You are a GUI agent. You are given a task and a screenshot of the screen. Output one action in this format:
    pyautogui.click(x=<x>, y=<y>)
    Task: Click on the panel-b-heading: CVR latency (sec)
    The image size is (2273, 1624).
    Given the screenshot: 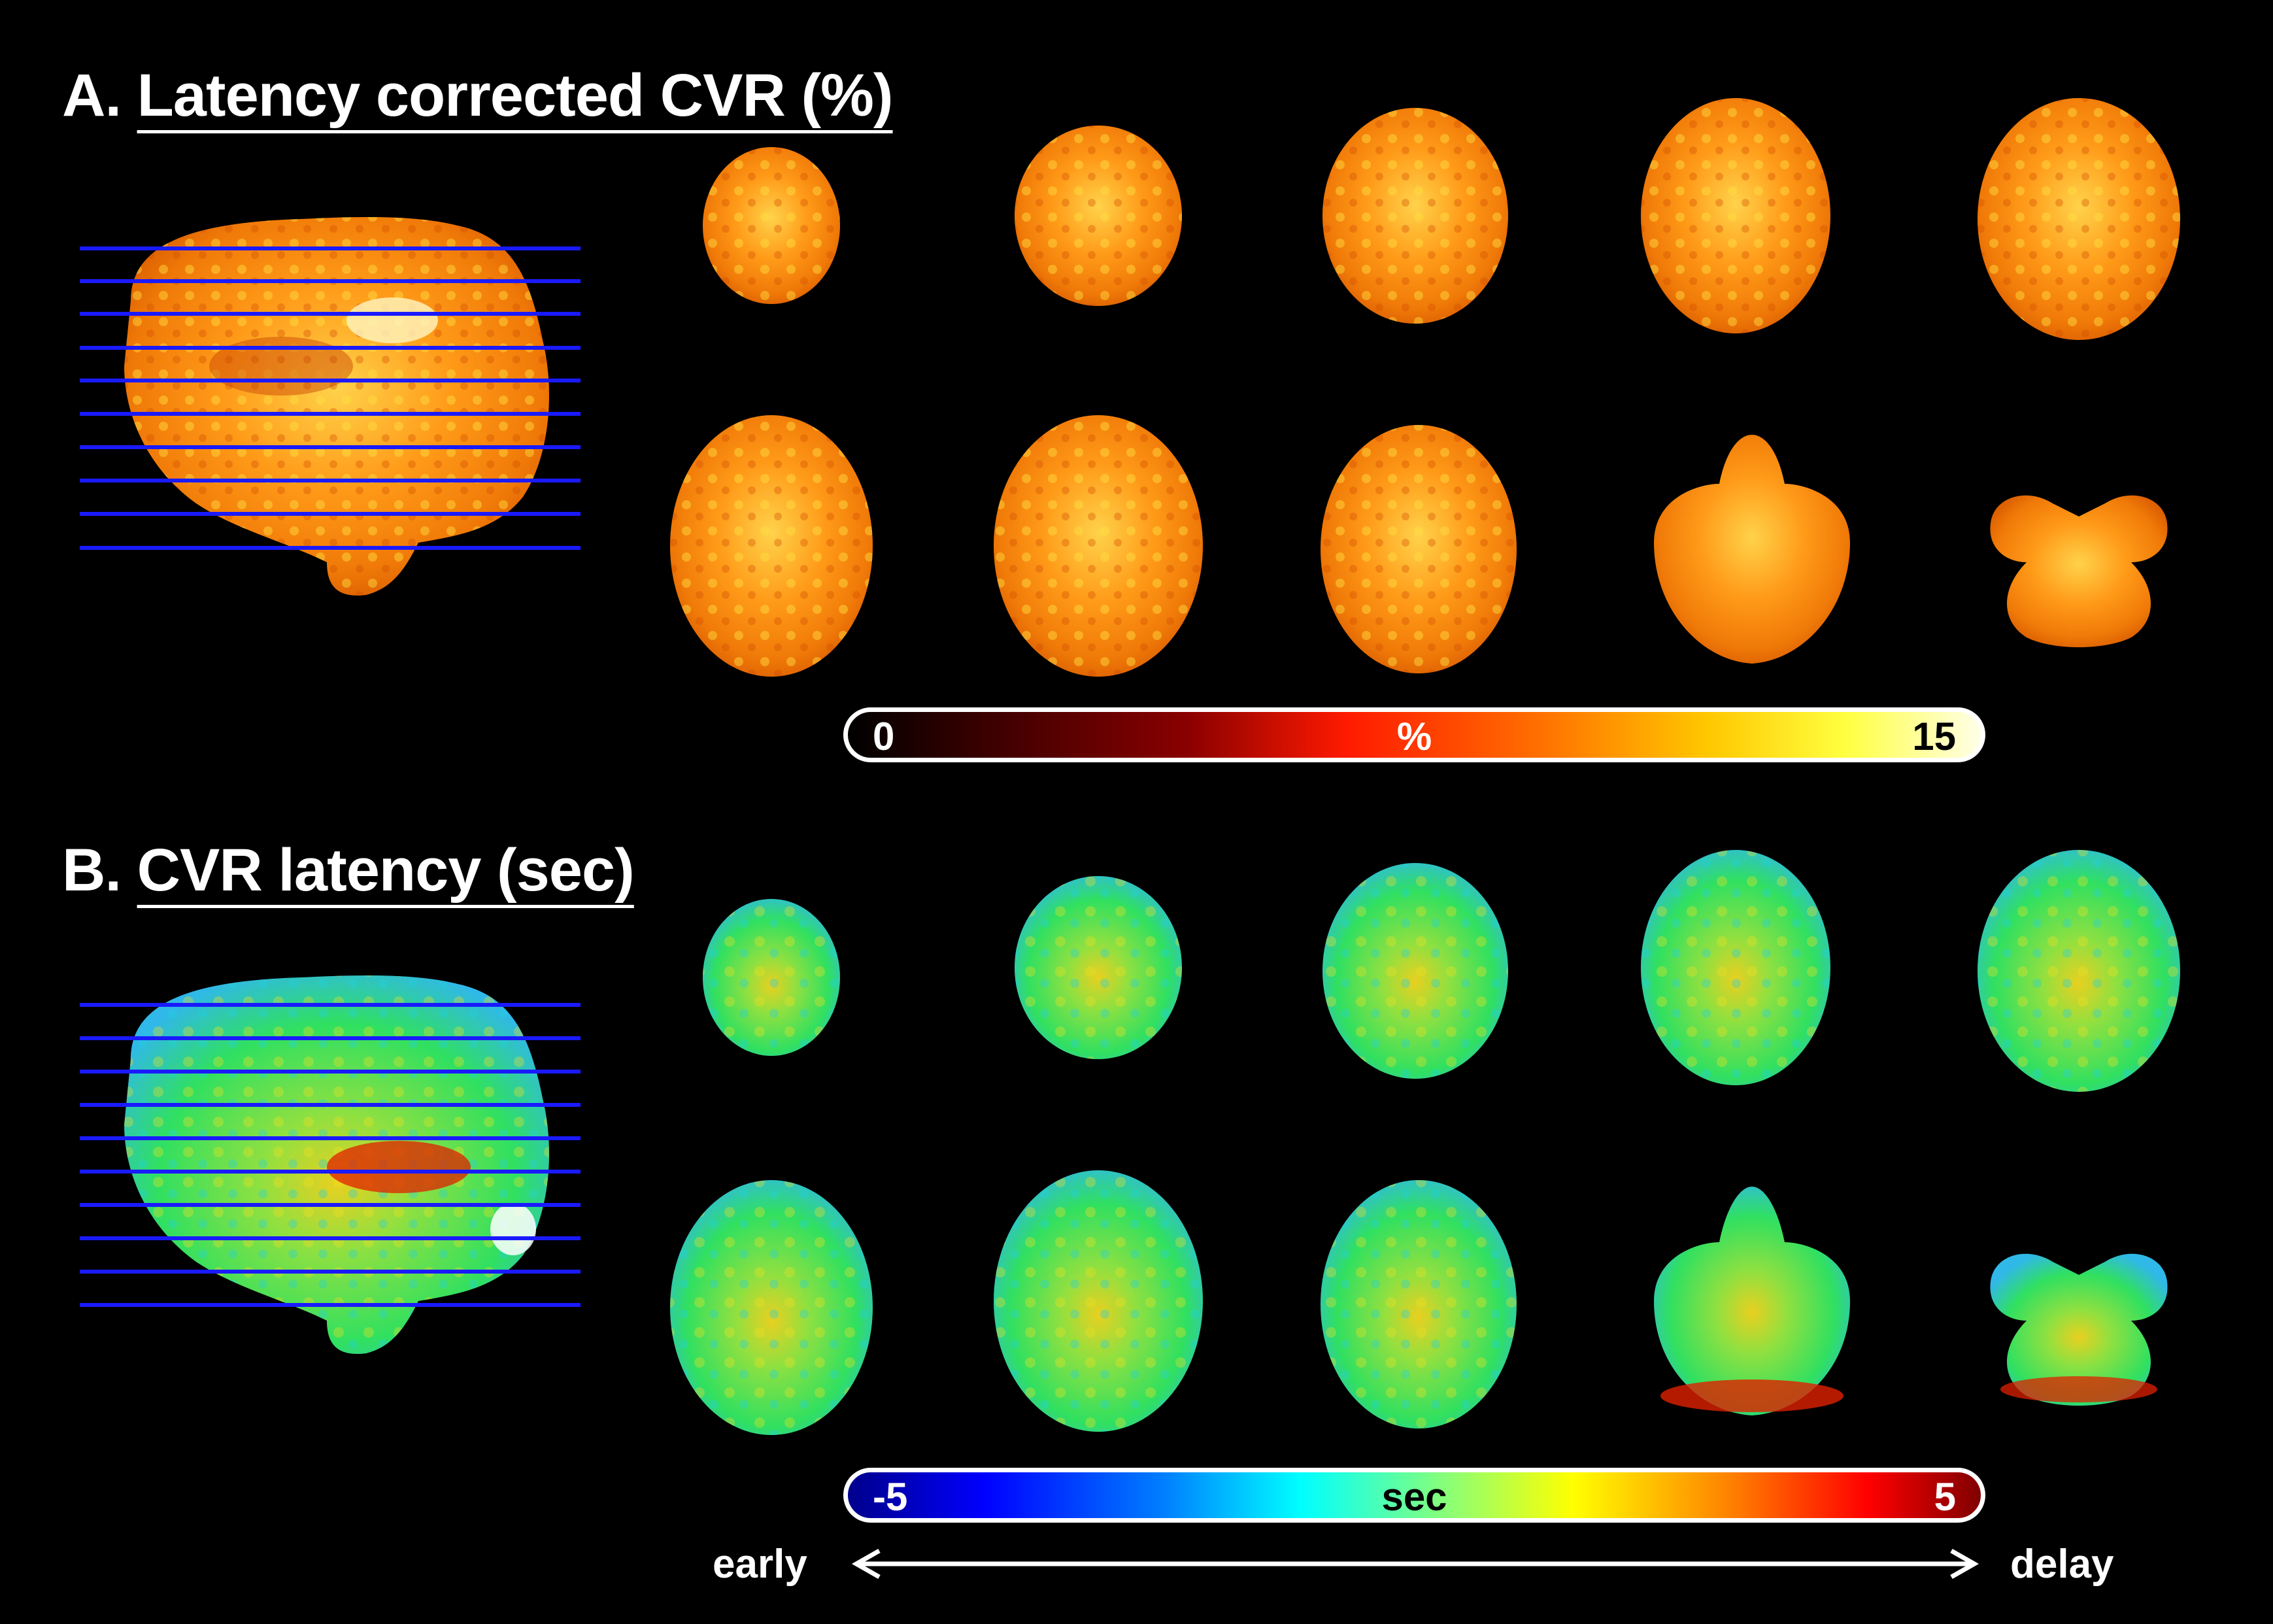 What is the action you would take?
    pyautogui.click(x=386, y=870)
    